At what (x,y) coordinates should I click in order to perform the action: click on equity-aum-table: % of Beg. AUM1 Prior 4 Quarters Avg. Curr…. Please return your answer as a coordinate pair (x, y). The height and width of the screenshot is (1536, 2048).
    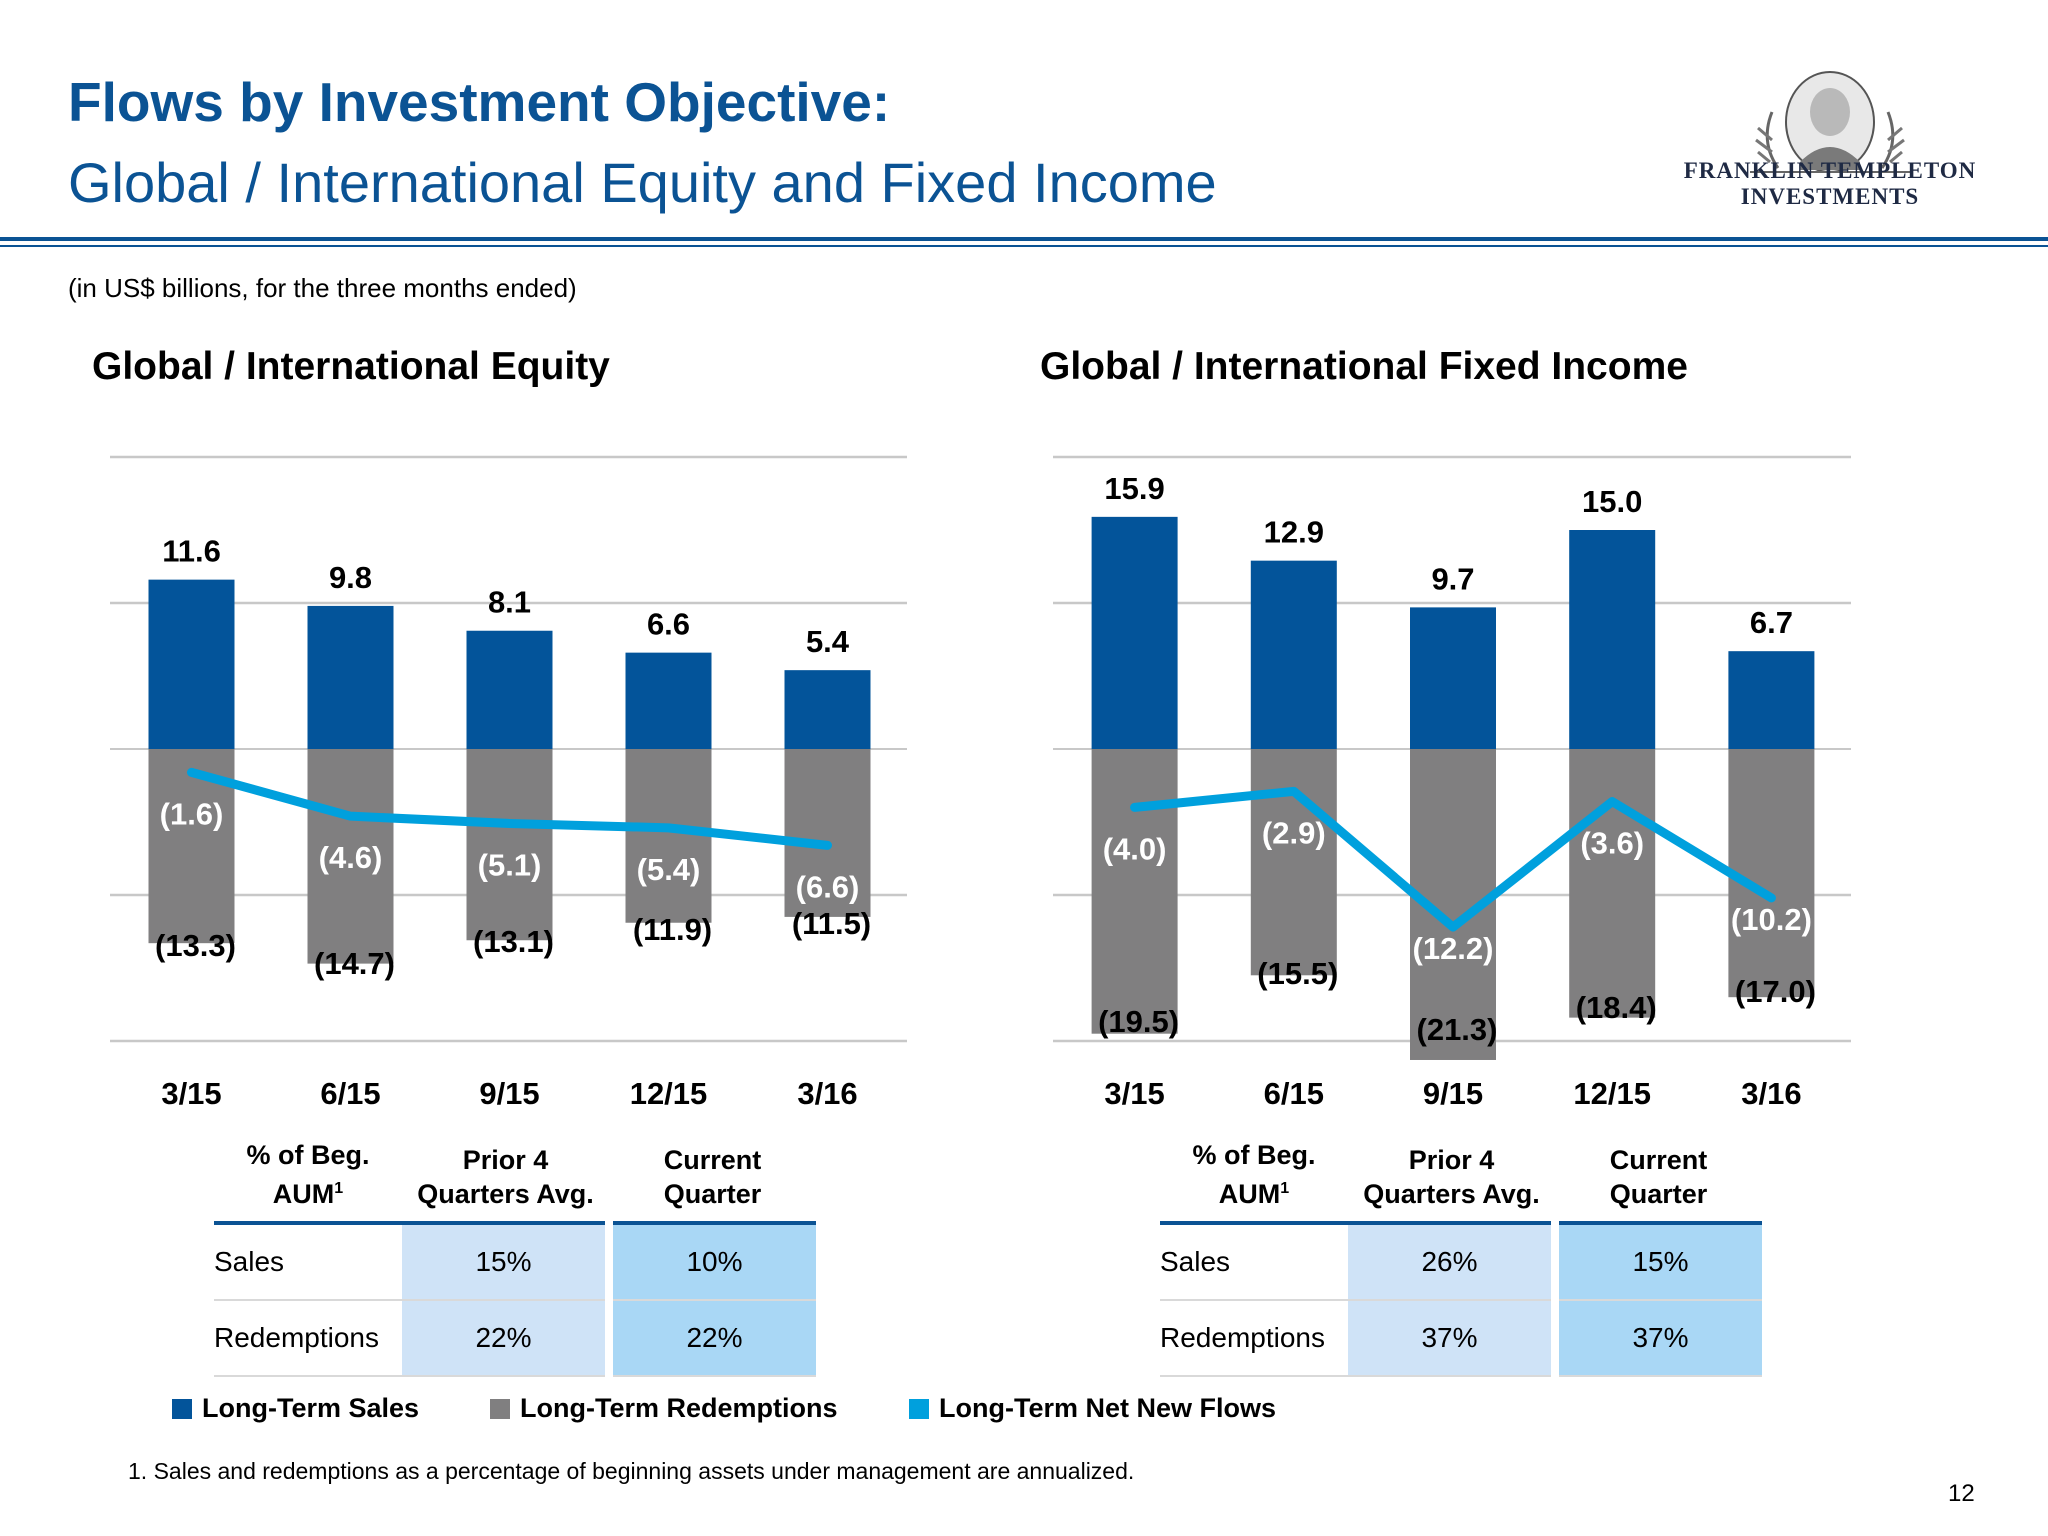
    Looking at the image, I should click on (515, 1257).